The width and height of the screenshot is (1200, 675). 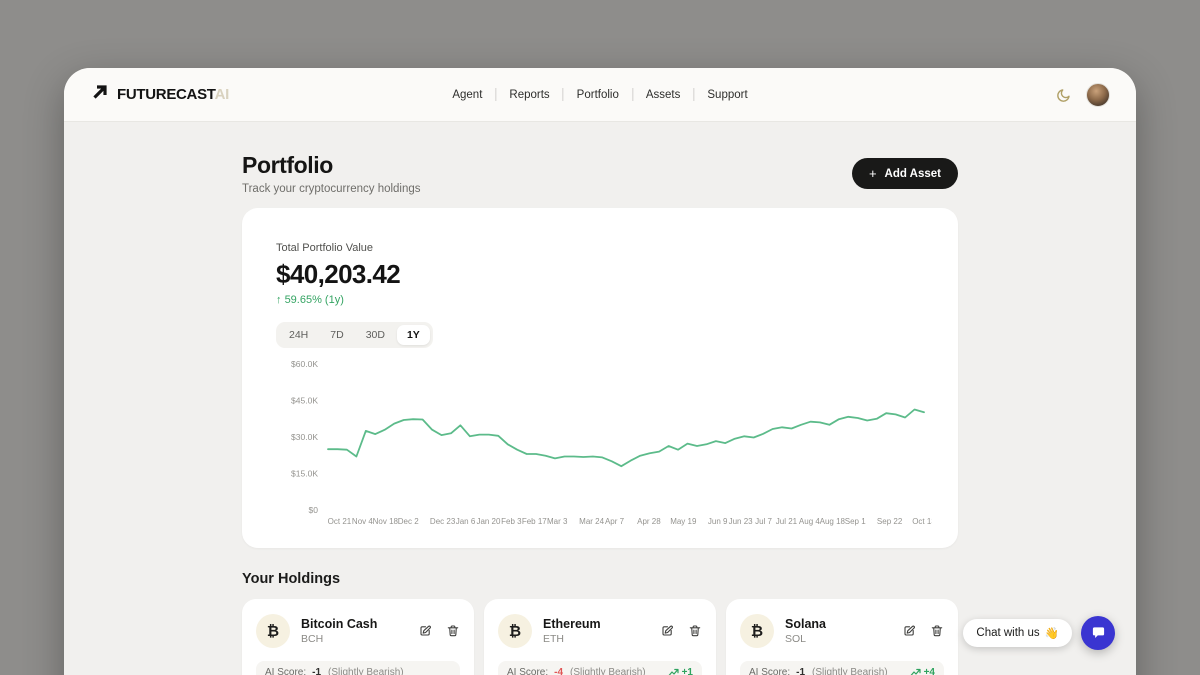 What do you see at coordinates (488, 521) in the screenshot?
I see `svg-text: Jan 20` at bounding box center [488, 521].